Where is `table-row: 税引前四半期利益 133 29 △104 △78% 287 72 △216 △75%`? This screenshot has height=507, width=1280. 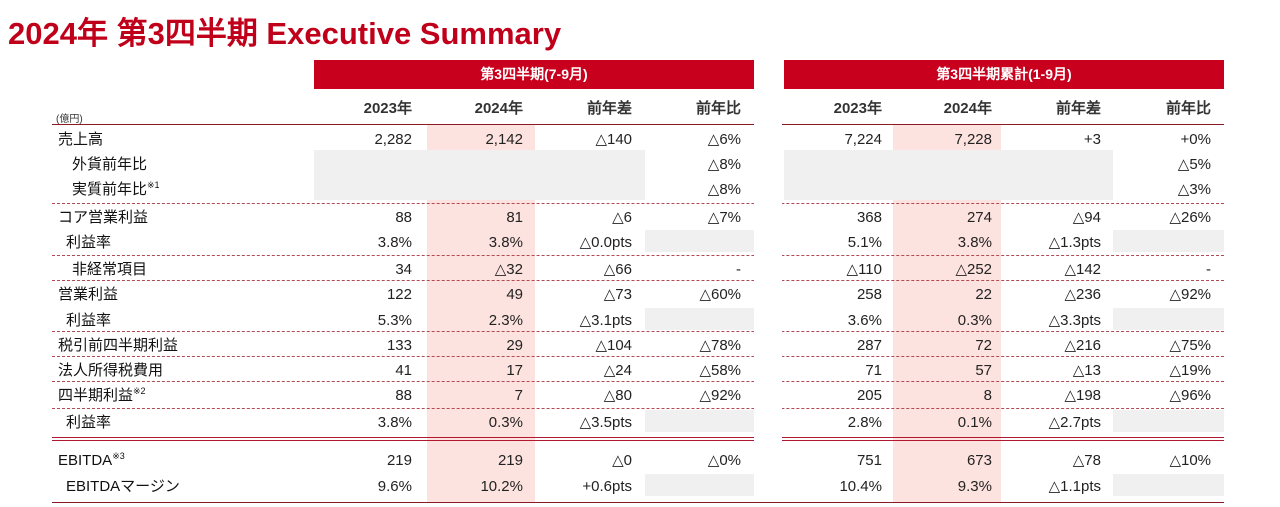
table-row: 税引前四半期利益 133 29 △104 △78% 287 72 △216 △75% is located at coordinates (640, 345).